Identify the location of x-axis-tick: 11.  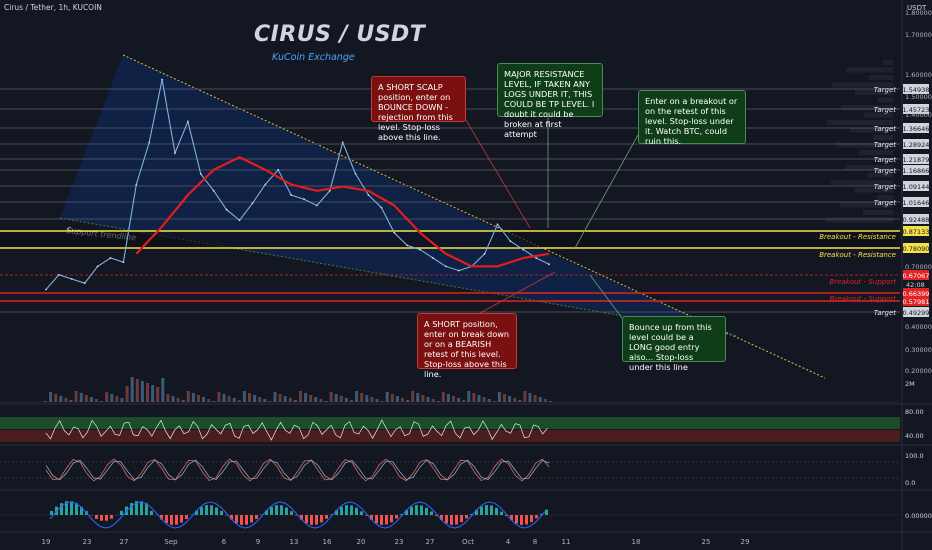
(566, 542).